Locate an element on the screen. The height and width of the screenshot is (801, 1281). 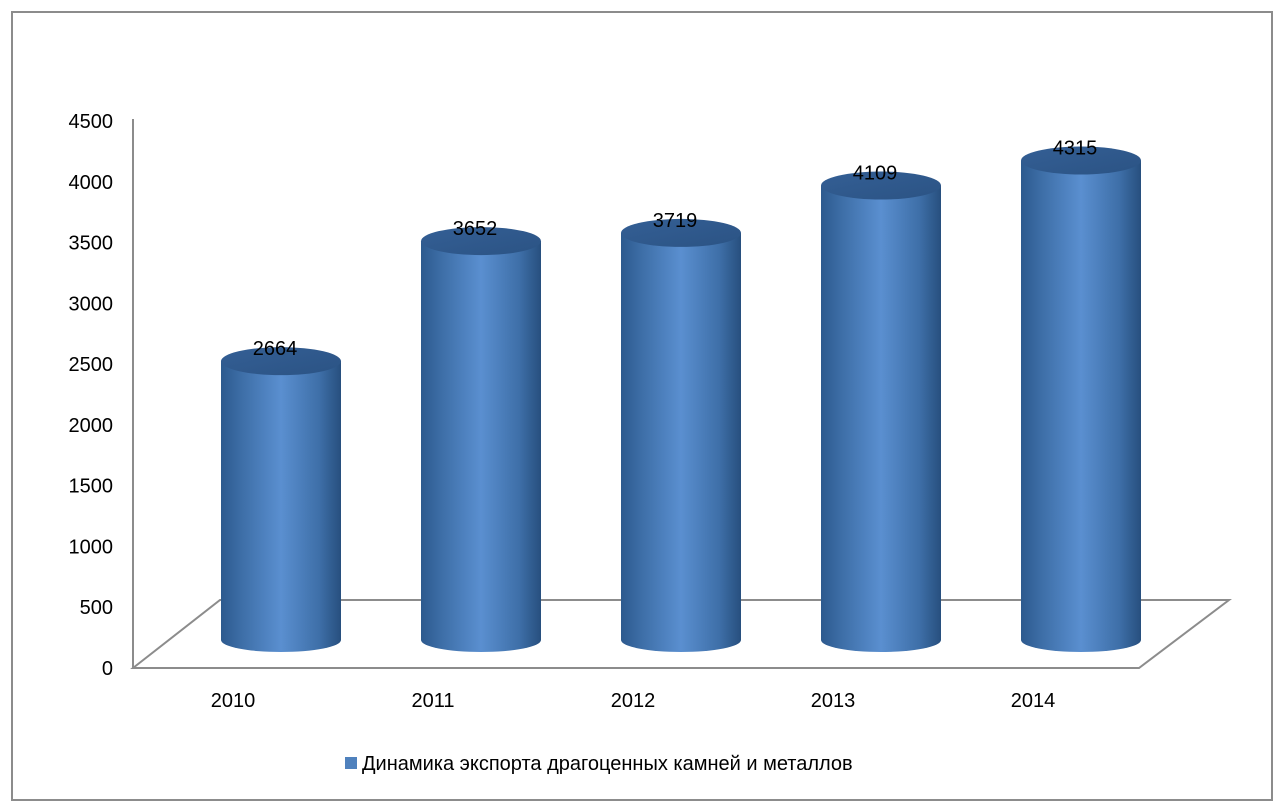
data-label: 3652 is located at coordinates (475, 229).